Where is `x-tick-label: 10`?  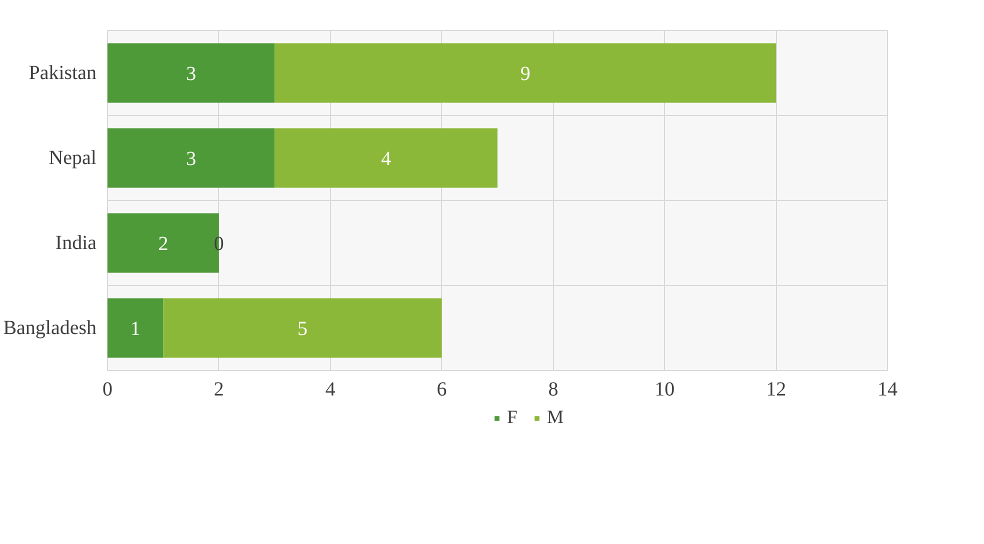
x-tick-label: 10 is located at coordinates (664, 389).